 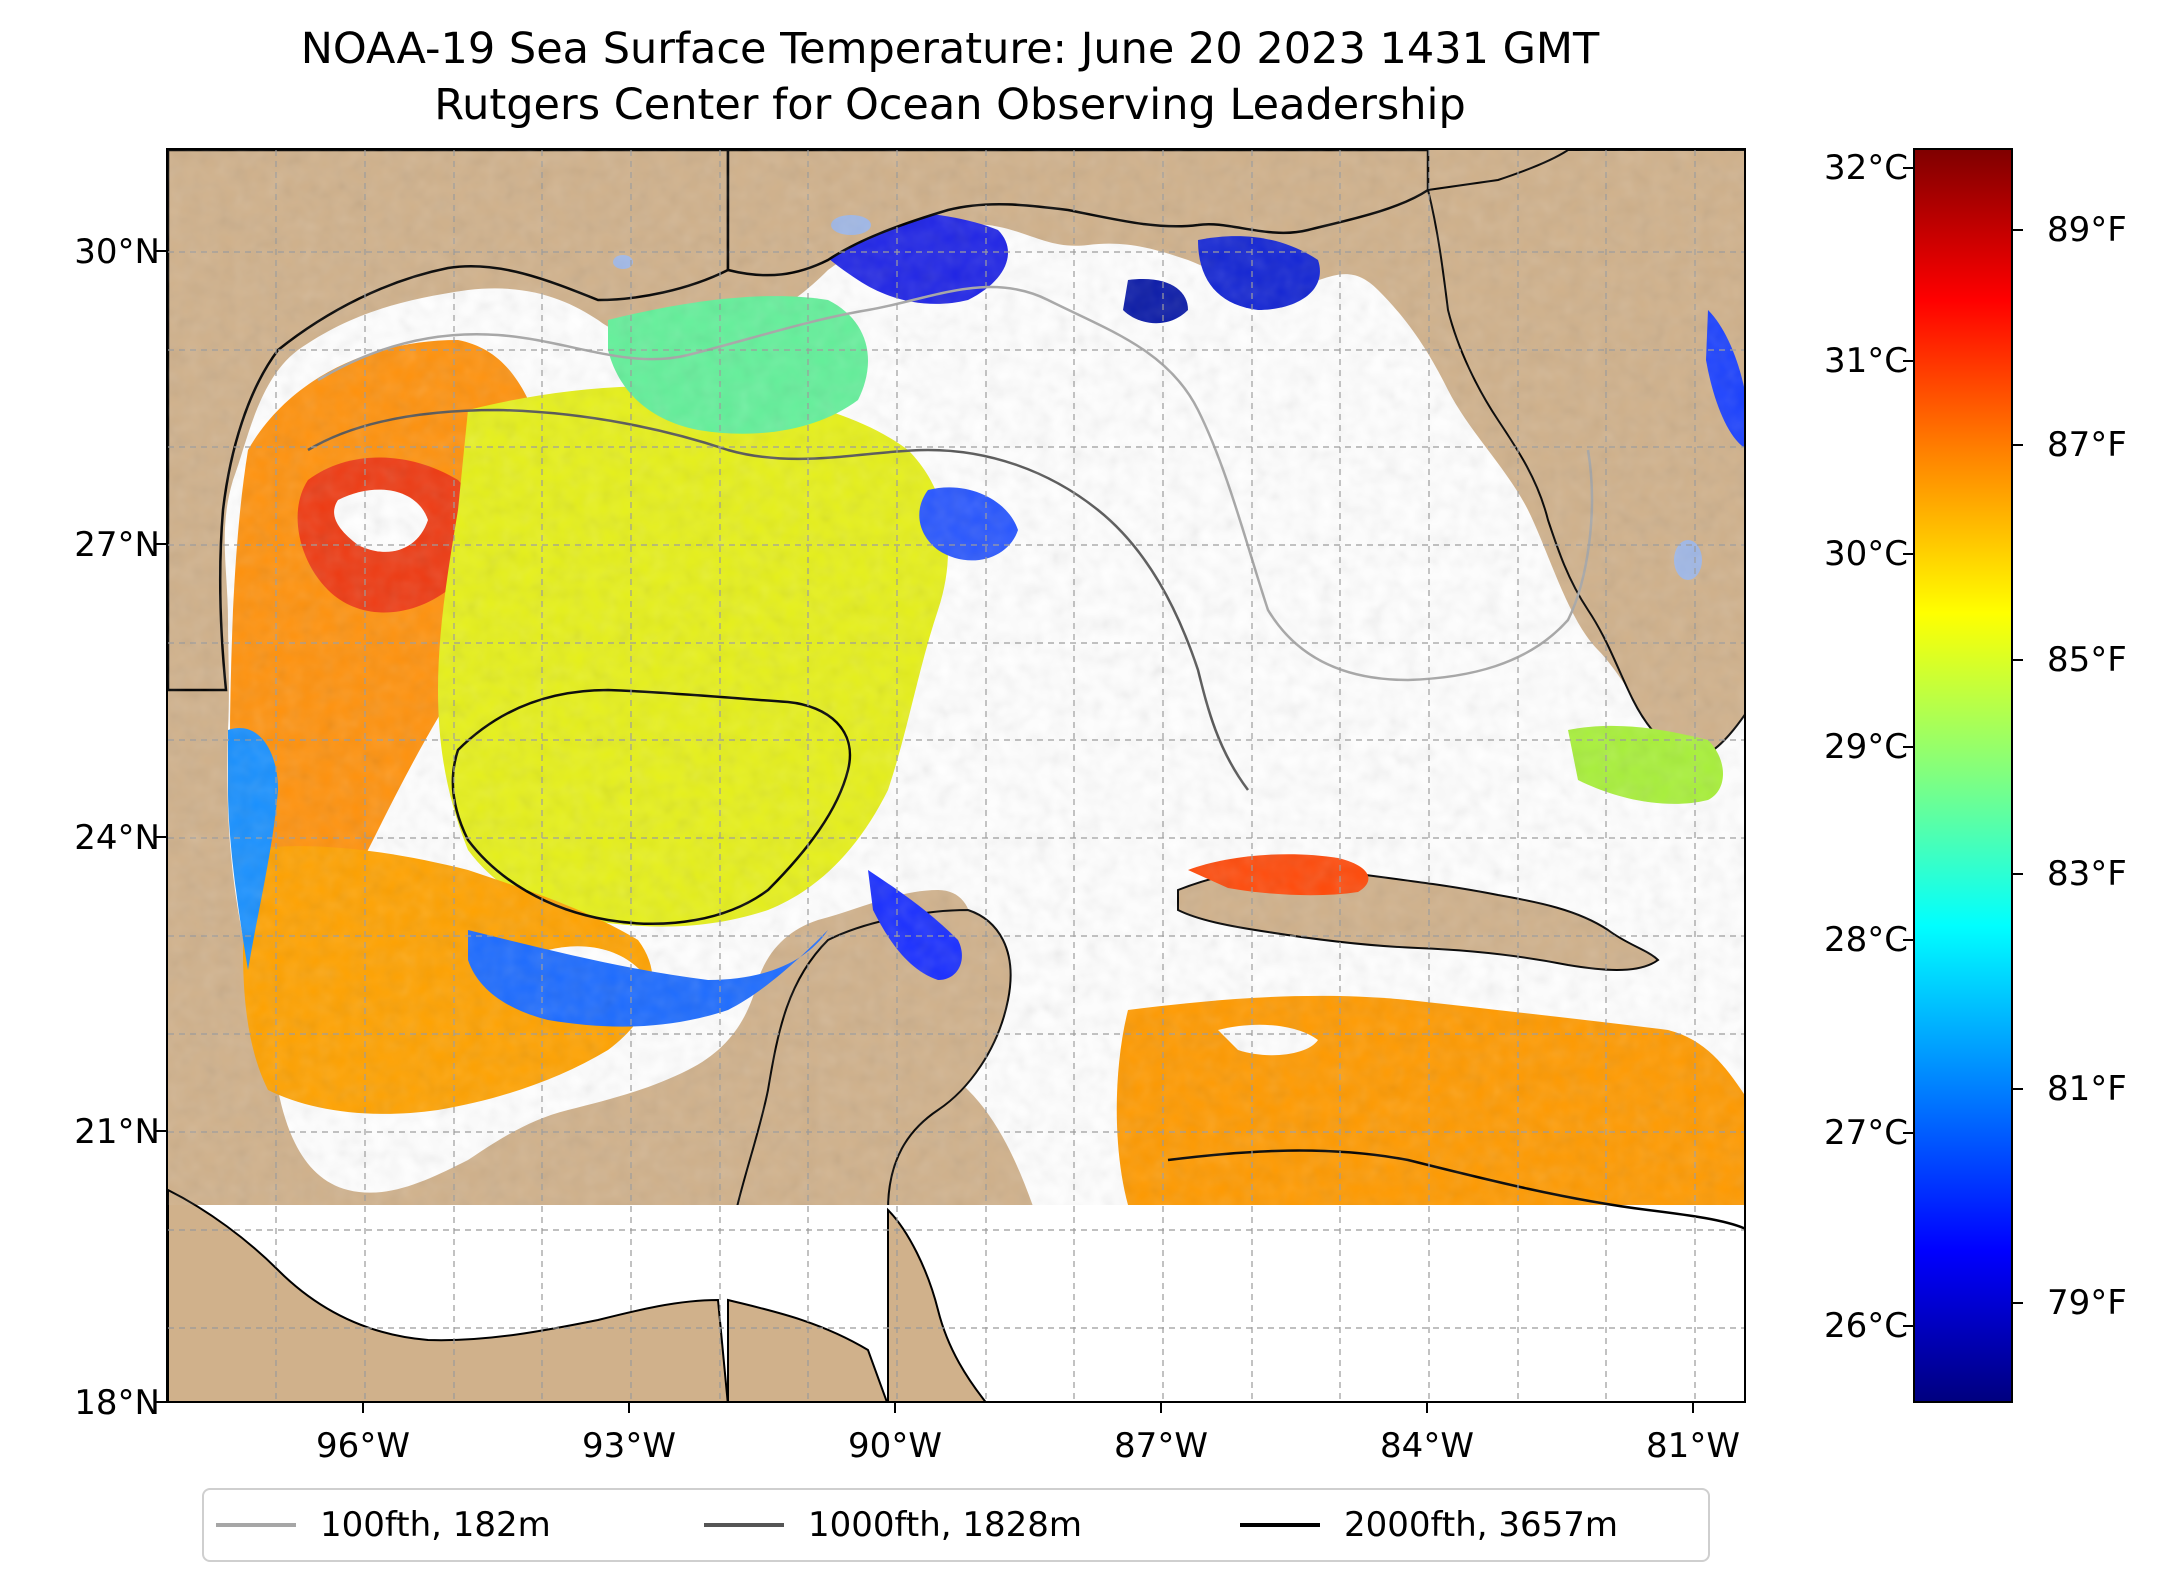 I want to click on legend-item-1000fth: 1000fth, 1828m, so click(x=893, y=1525).